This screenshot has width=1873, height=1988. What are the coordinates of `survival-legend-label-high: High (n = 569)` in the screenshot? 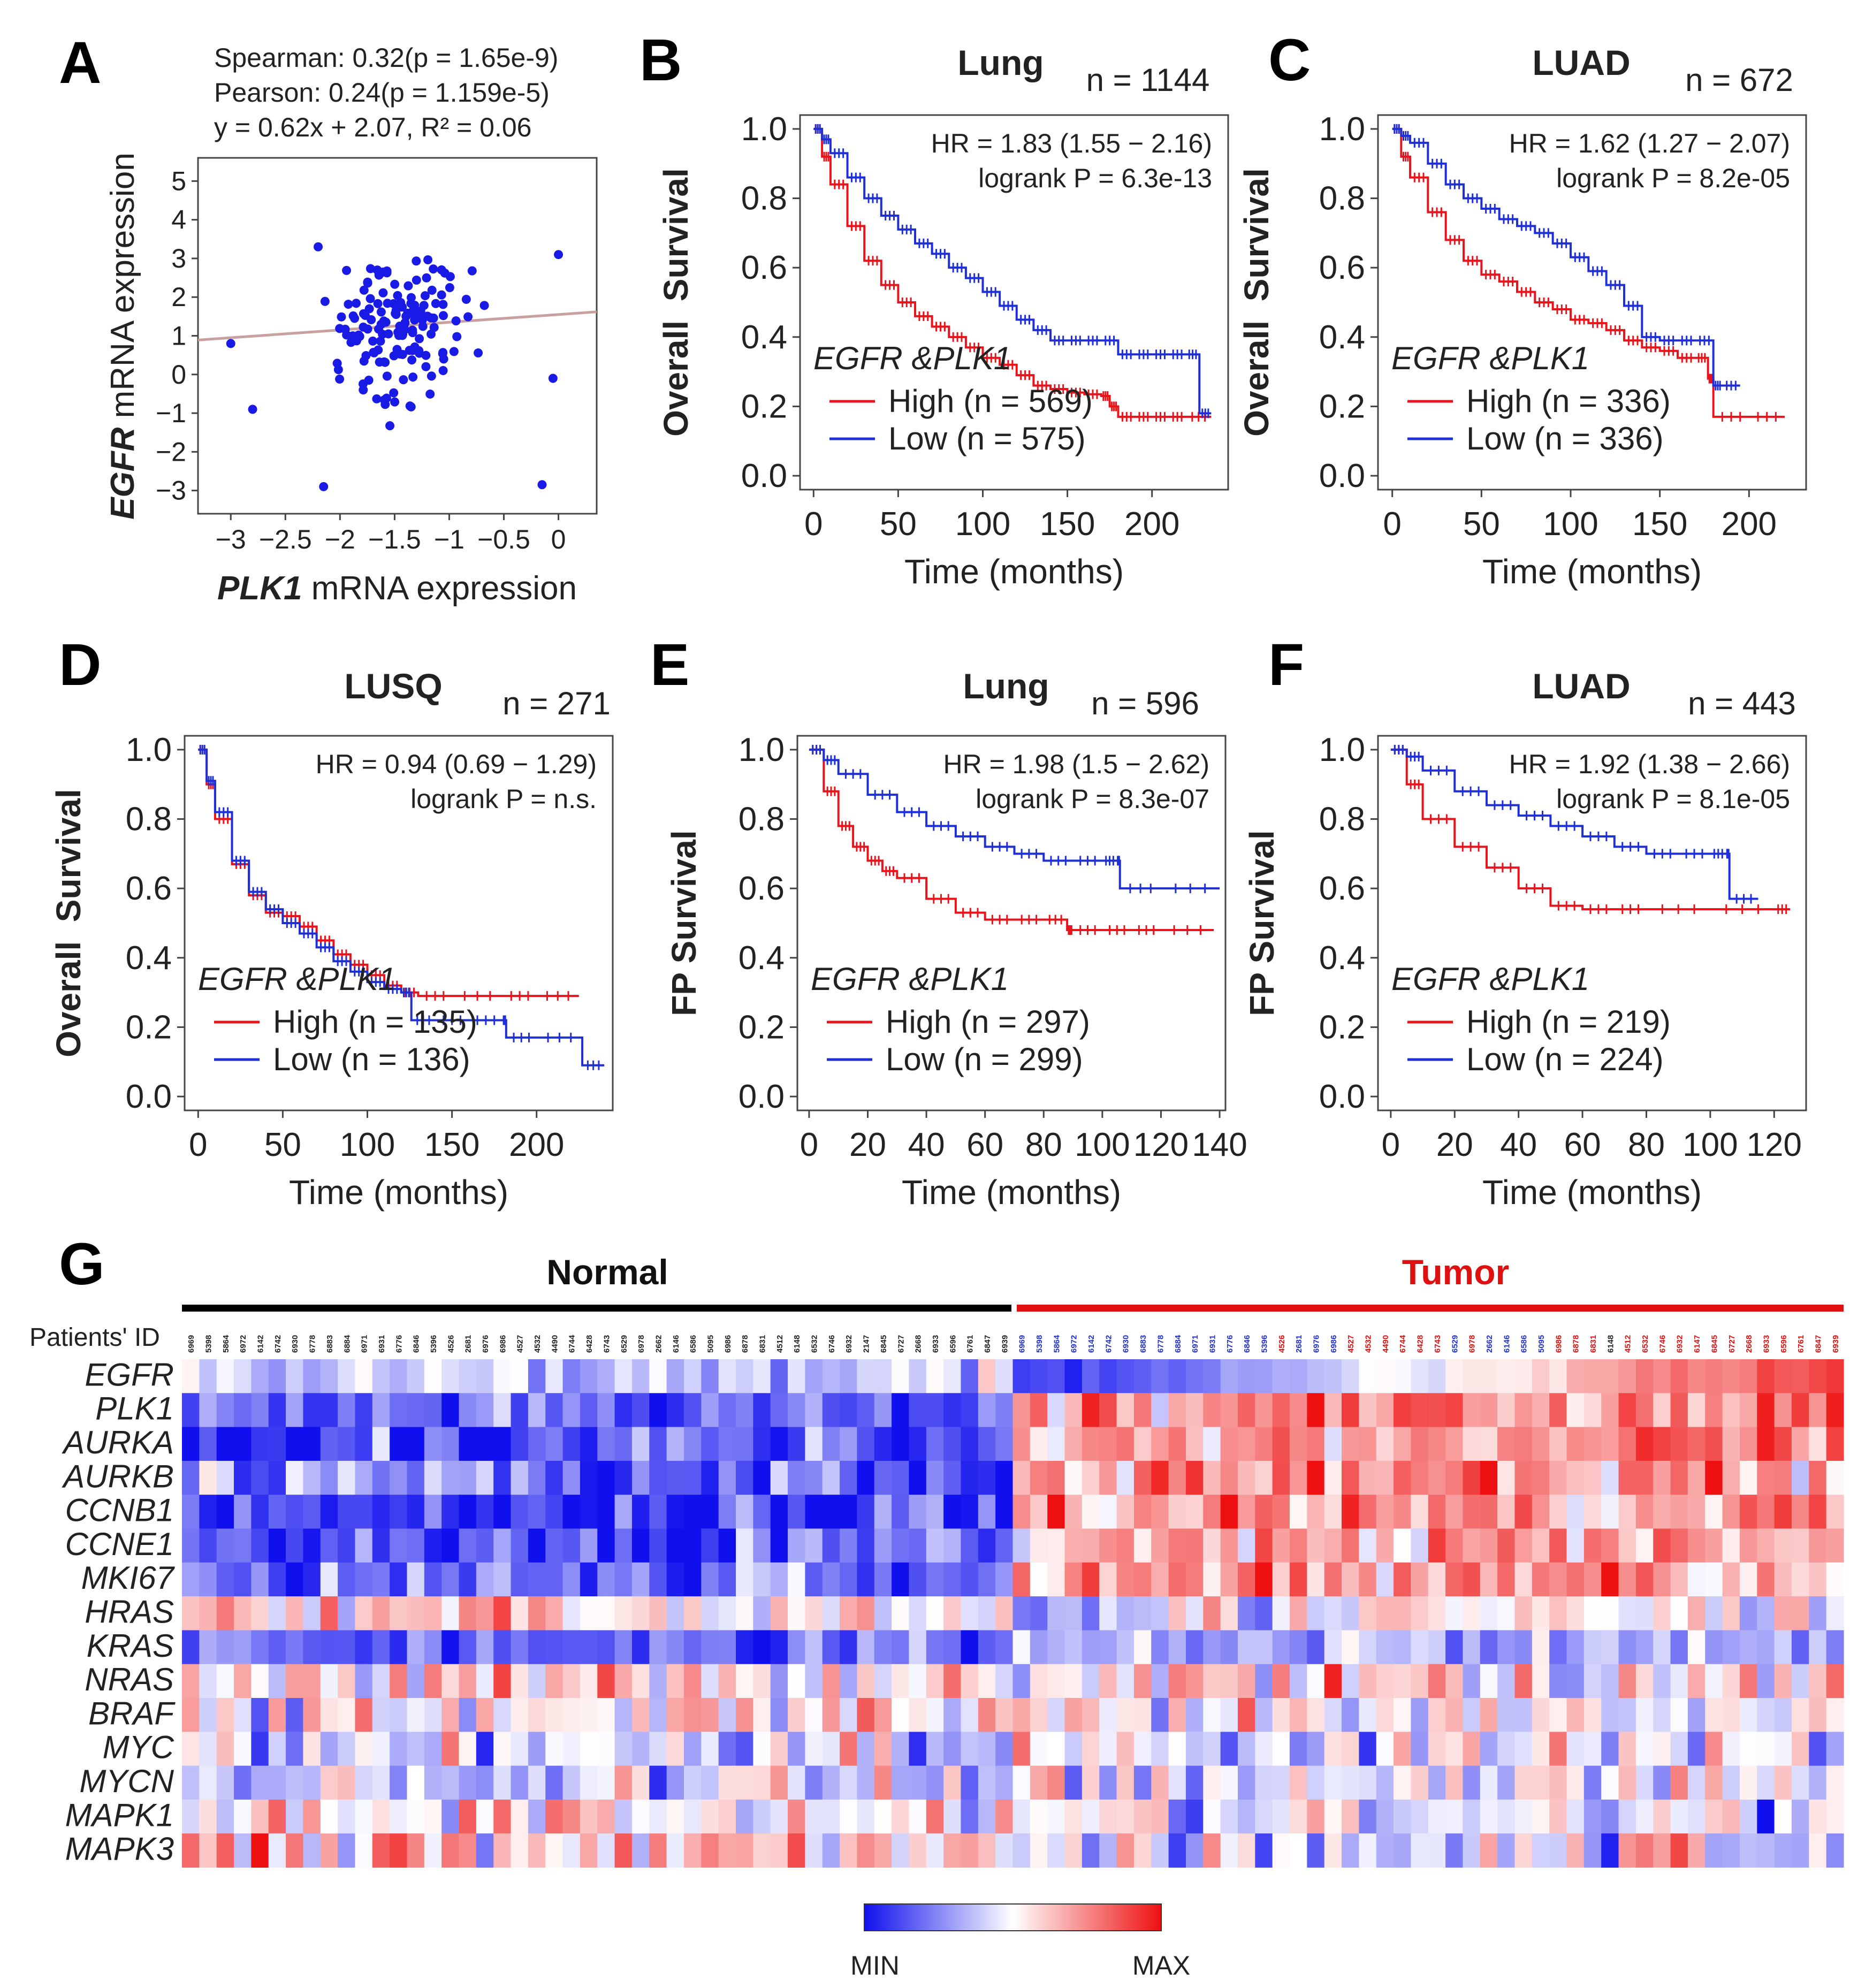 It's located at (990, 401).